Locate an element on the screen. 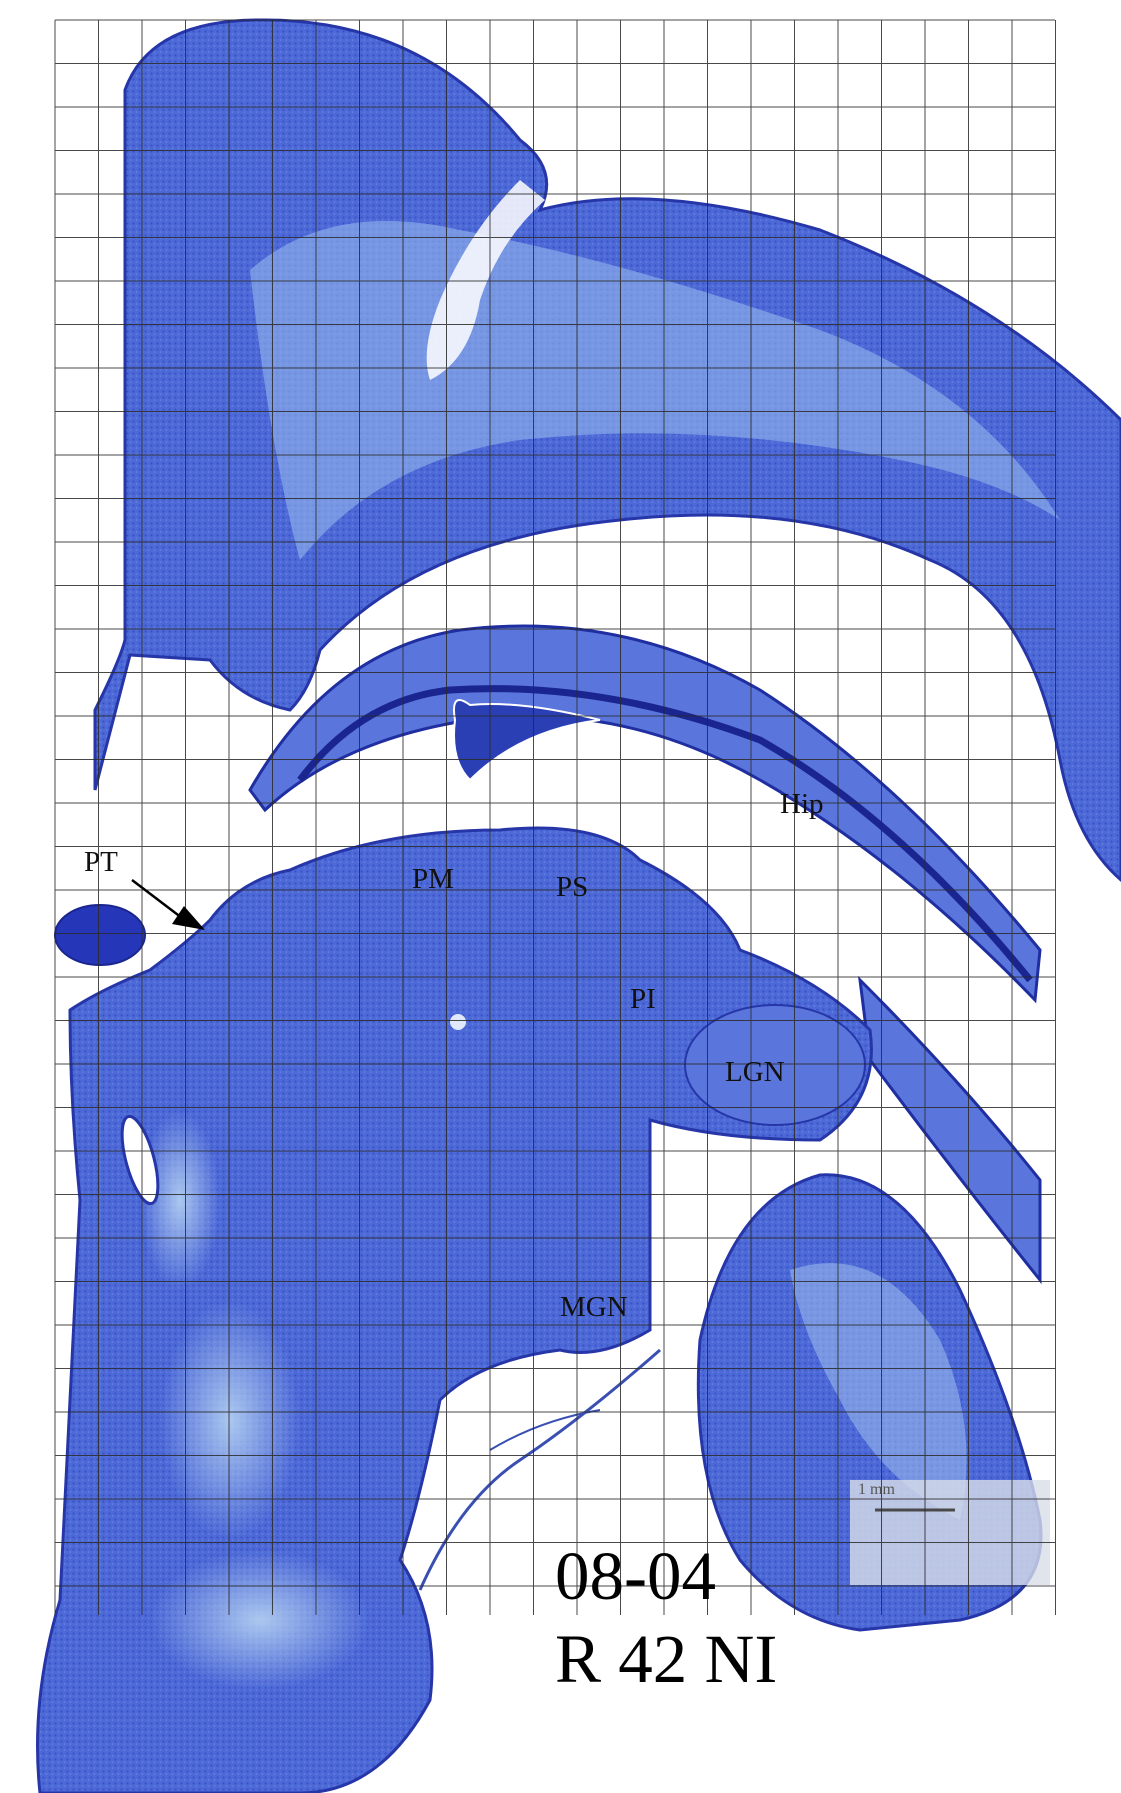 The width and height of the screenshot is (1121, 1793). scale-bar-text: 1 mm is located at coordinates (876, 1489).